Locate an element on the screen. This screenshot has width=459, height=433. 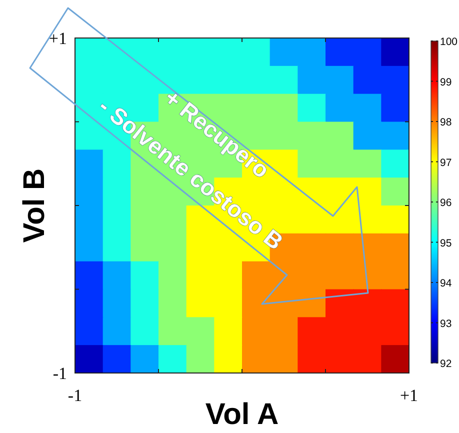
color-bar-label: 100 is located at coordinates (449, 42).